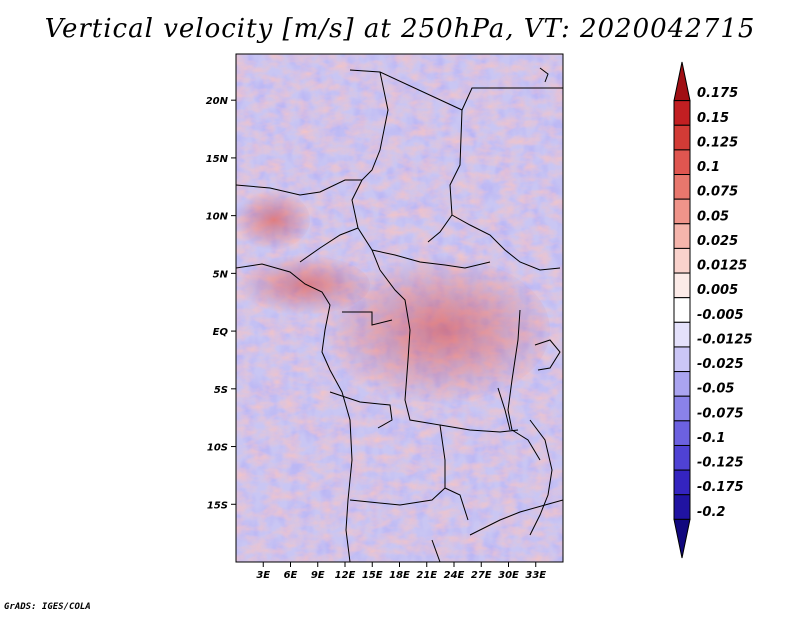 The width and height of the screenshot is (800, 618). I want to click on colorbar-label: 0.0125, so click(722, 266).